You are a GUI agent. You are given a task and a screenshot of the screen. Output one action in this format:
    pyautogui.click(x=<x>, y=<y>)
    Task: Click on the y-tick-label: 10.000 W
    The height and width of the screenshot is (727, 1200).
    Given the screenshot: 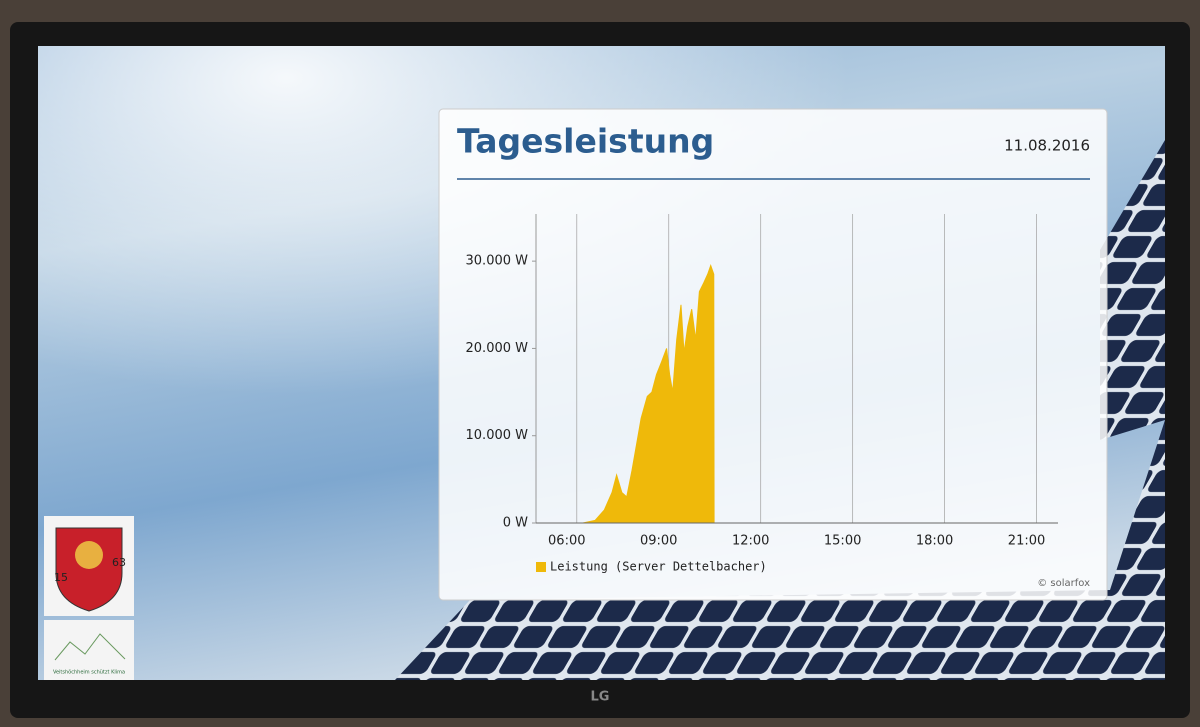 What is the action you would take?
    pyautogui.click(x=497, y=435)
    